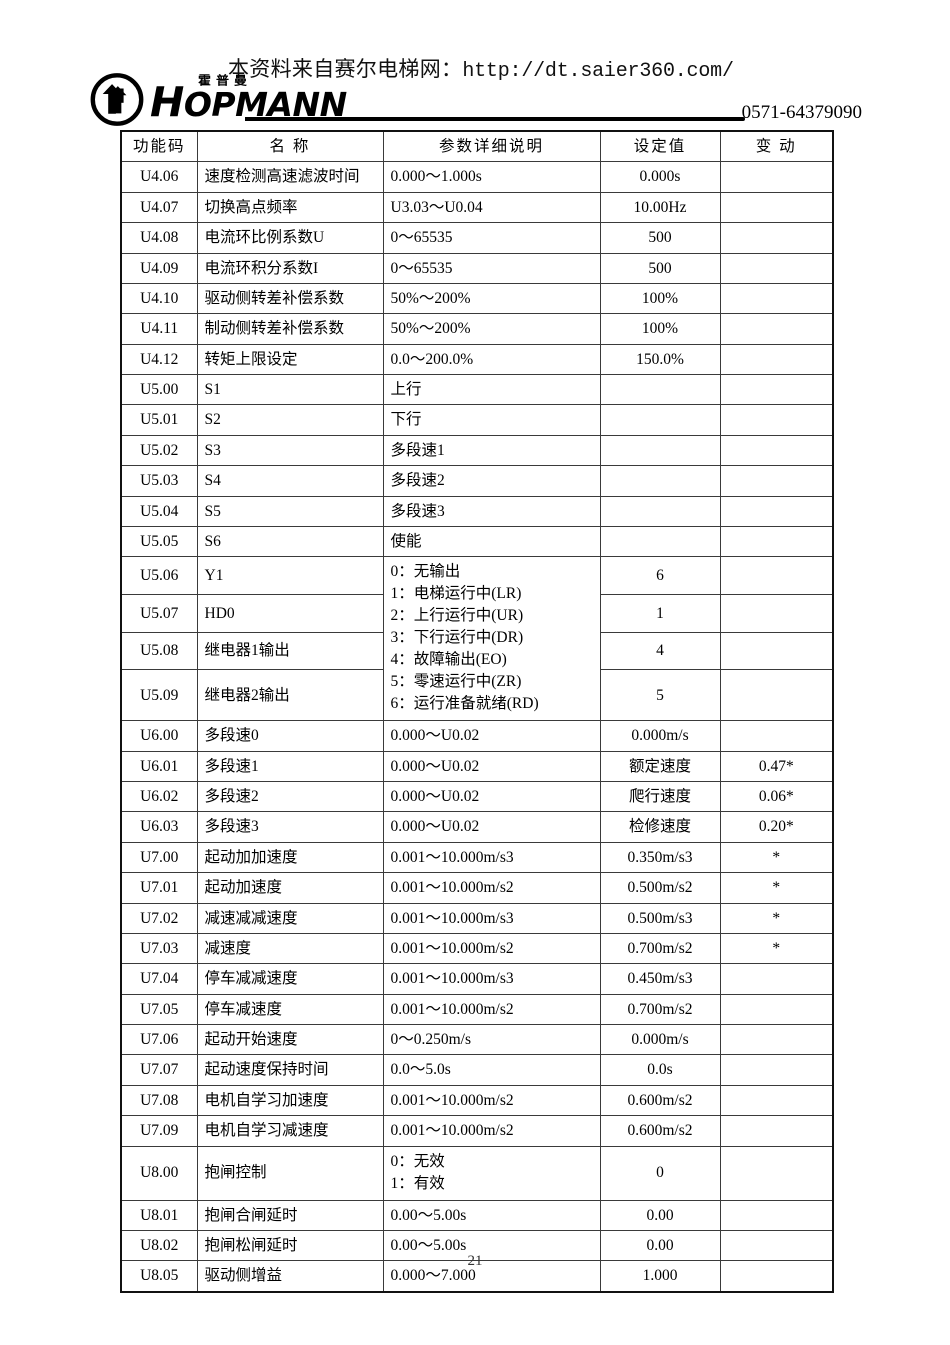 The image size is (950, 1345). I want to click on table-row: U6.03 多段速3 0.000～U0.02 检修速度 0.20*, so click(477, 827).